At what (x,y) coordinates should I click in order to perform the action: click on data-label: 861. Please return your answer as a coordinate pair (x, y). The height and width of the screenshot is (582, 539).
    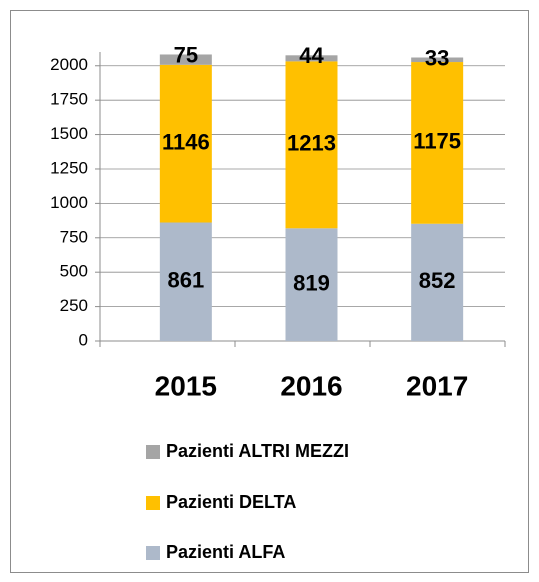
    Looking at the image, I should click on (185, 280).